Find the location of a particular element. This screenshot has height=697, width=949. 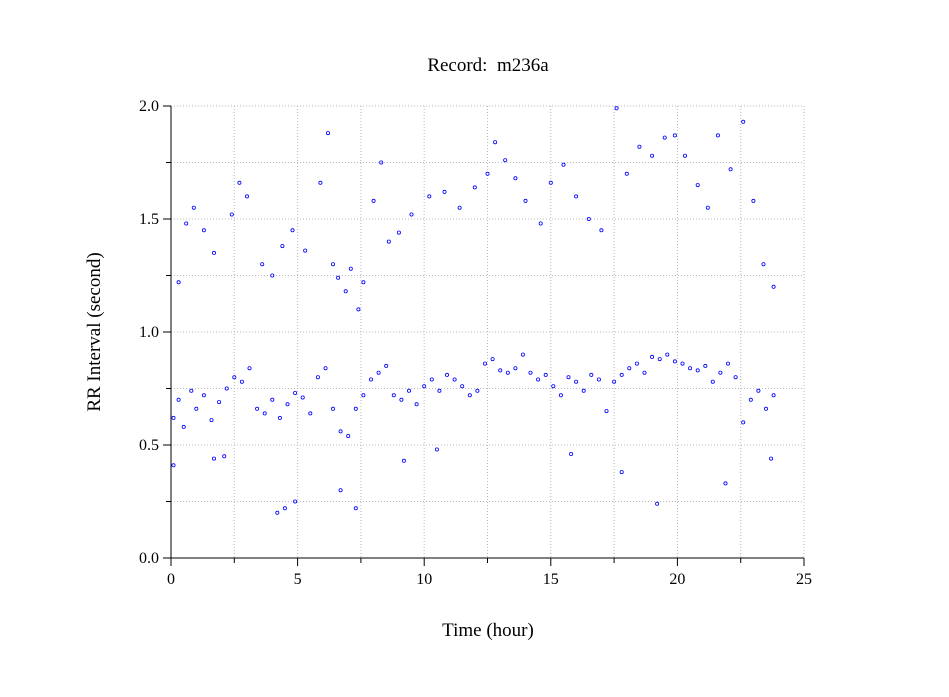

y-ticks: 0.0 0.5 1.0 1.5 2.0 is located at coordinates (155, 332).